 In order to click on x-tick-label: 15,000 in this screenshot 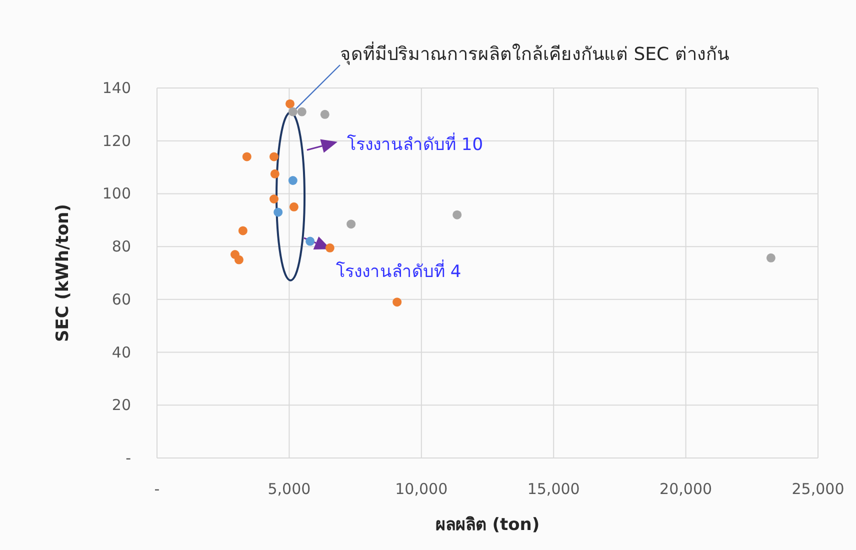, I will do `click(553, 489)`.